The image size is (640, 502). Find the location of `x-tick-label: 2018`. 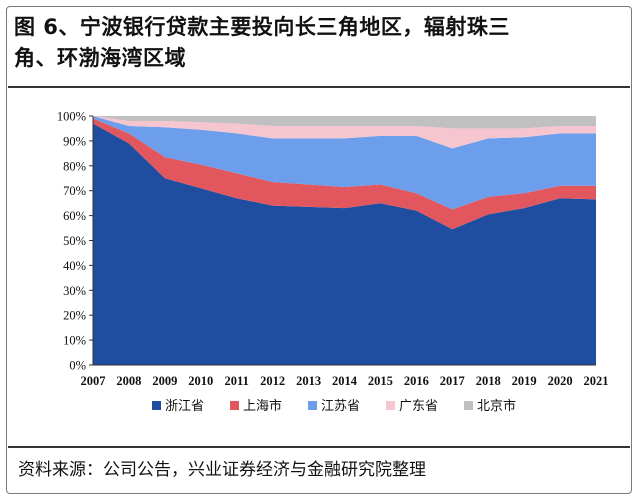

x-tick-label: 2018 is located at coordinates (488, 381).